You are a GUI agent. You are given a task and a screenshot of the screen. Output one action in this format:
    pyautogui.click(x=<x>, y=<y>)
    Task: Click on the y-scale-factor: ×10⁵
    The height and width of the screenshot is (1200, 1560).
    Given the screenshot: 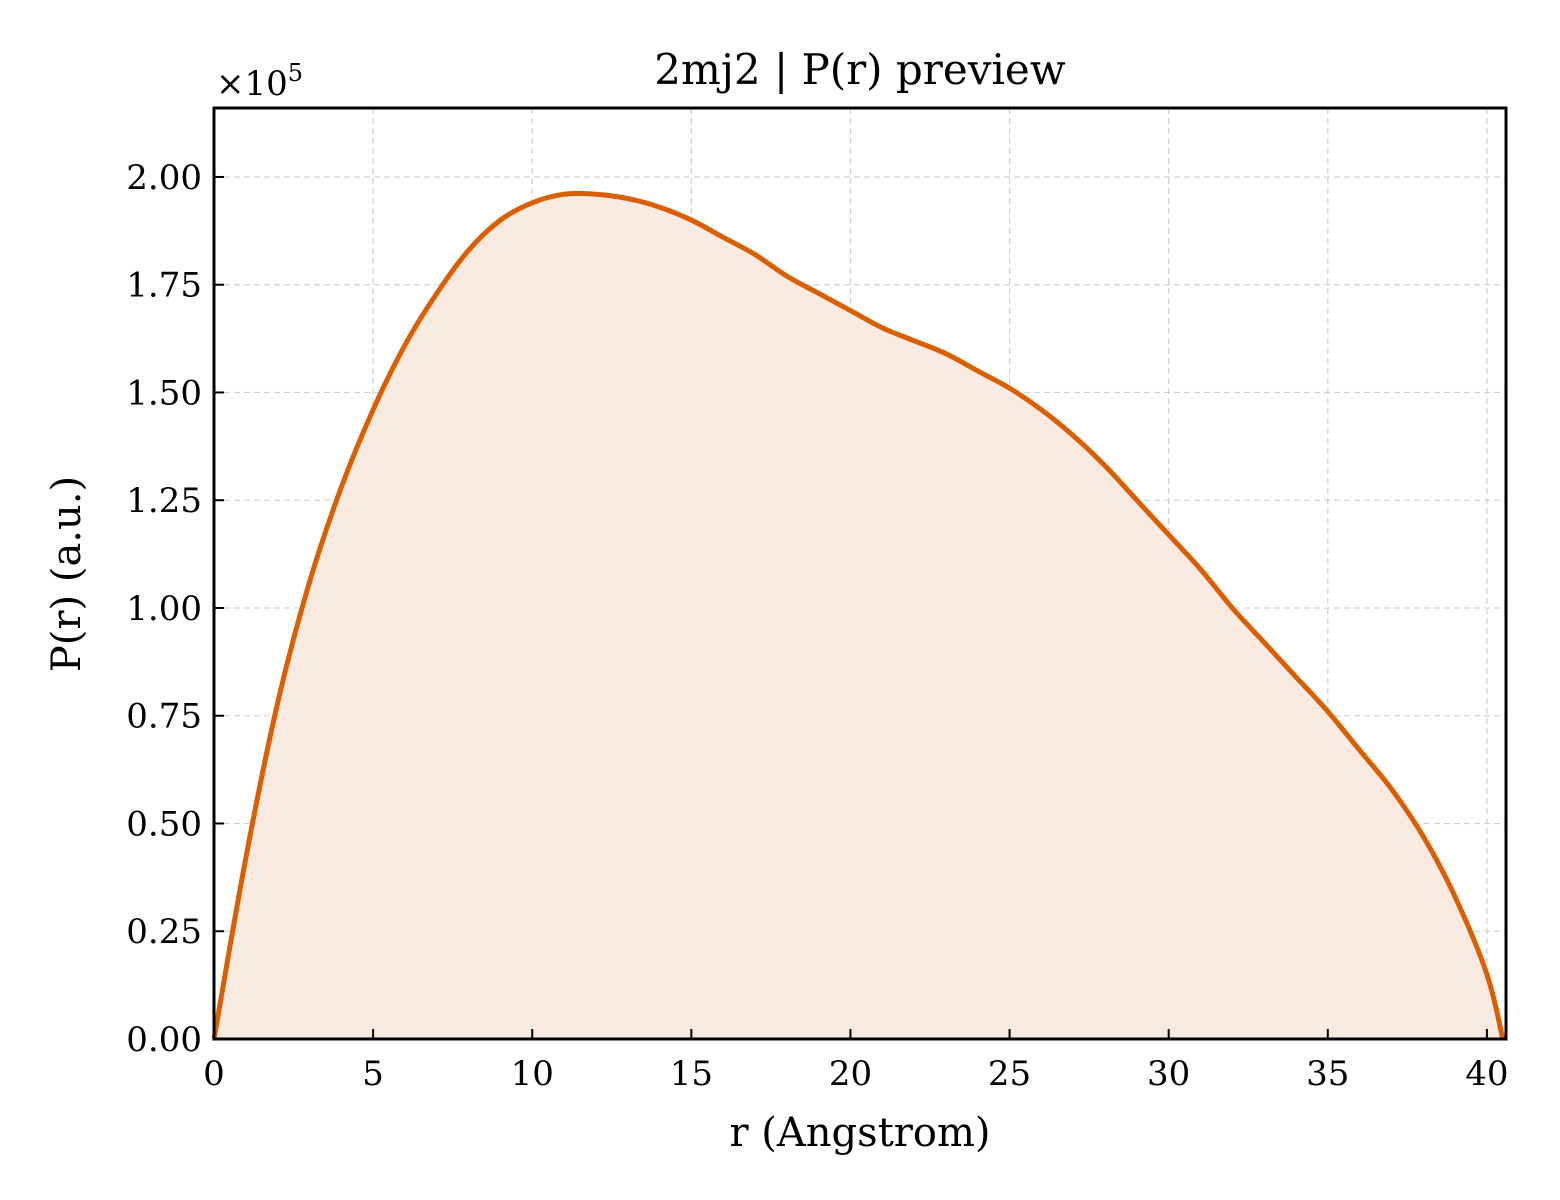 What is the action you would take?
    pyautogui.click(x=259, y=81)
    